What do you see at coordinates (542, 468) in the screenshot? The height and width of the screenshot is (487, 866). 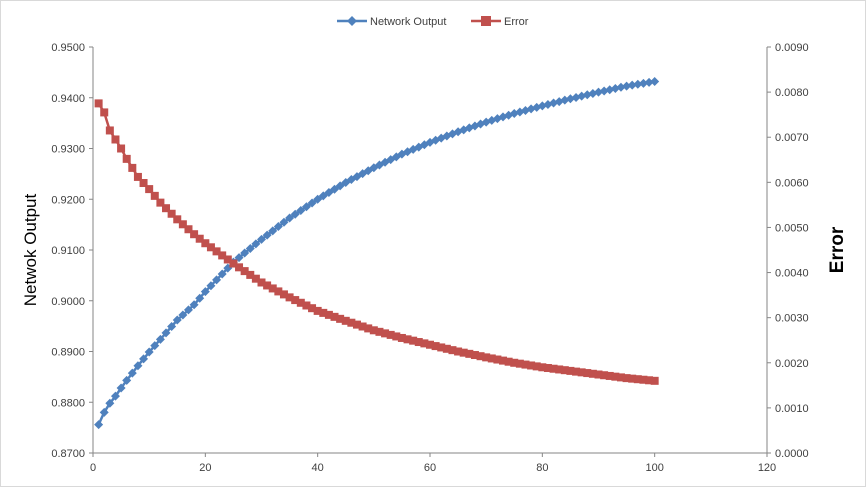 I see `x-tick-label: 80` at bounding box center [542, 468].